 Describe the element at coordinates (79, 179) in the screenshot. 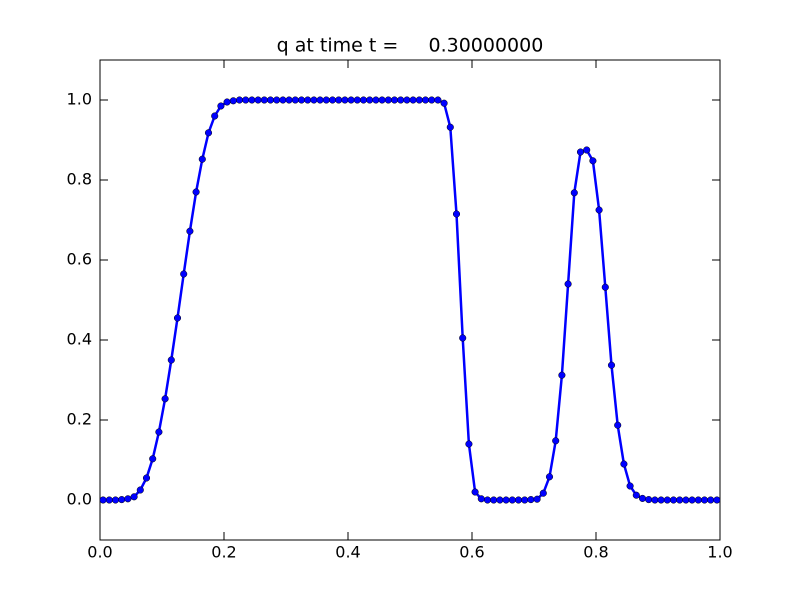

I see `y-tick-label: 0.8` at that location.